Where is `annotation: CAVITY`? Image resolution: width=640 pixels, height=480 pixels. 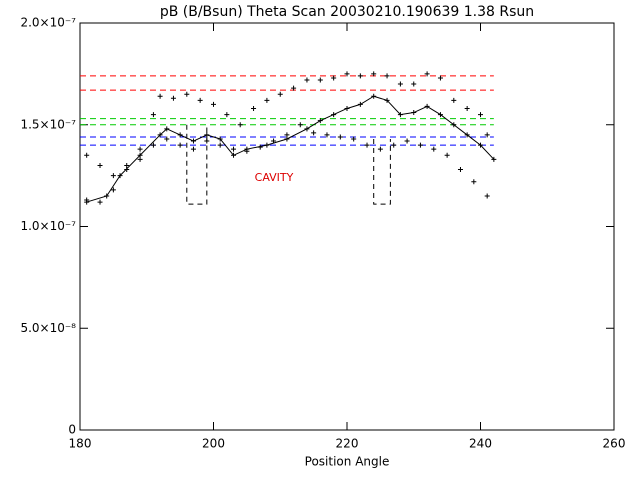
annotation: CAVITY is located at coordinates (274, 177).